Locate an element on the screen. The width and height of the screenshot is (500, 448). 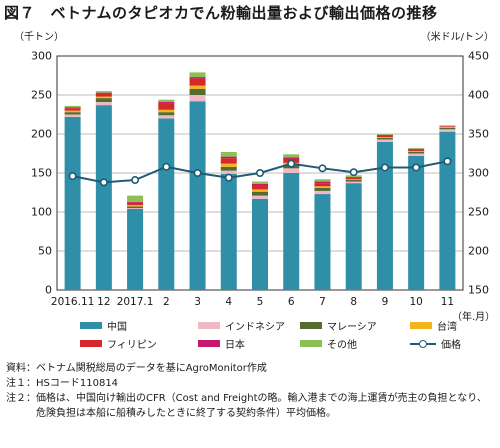
y-axis-right-unit: （米ドル/トン） is located at coordinates (457, 36).